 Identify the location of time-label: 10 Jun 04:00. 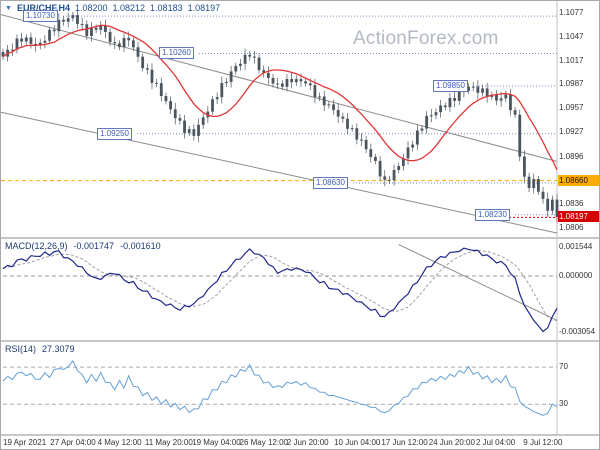
(357, 442).